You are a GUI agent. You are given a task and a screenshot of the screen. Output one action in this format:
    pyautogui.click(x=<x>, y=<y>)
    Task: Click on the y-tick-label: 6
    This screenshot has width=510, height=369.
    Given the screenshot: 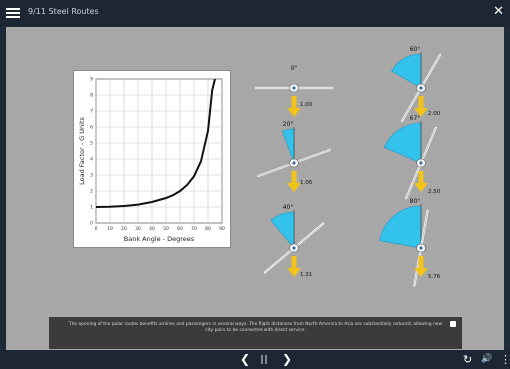 What is the action you would take?
    pyautogui.click(x=91, y=128)
    